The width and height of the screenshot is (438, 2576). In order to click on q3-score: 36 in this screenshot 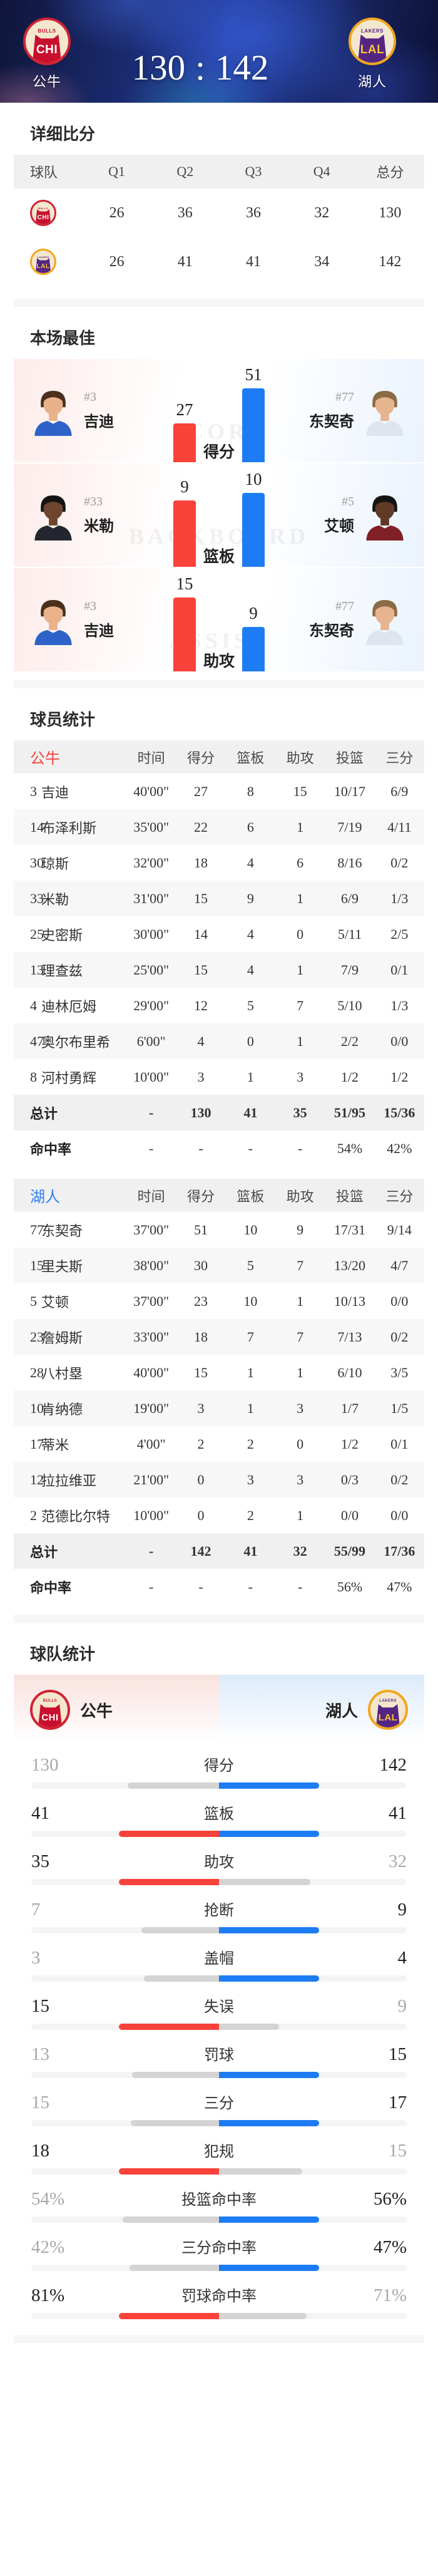, I will do `click(253, 212)`.